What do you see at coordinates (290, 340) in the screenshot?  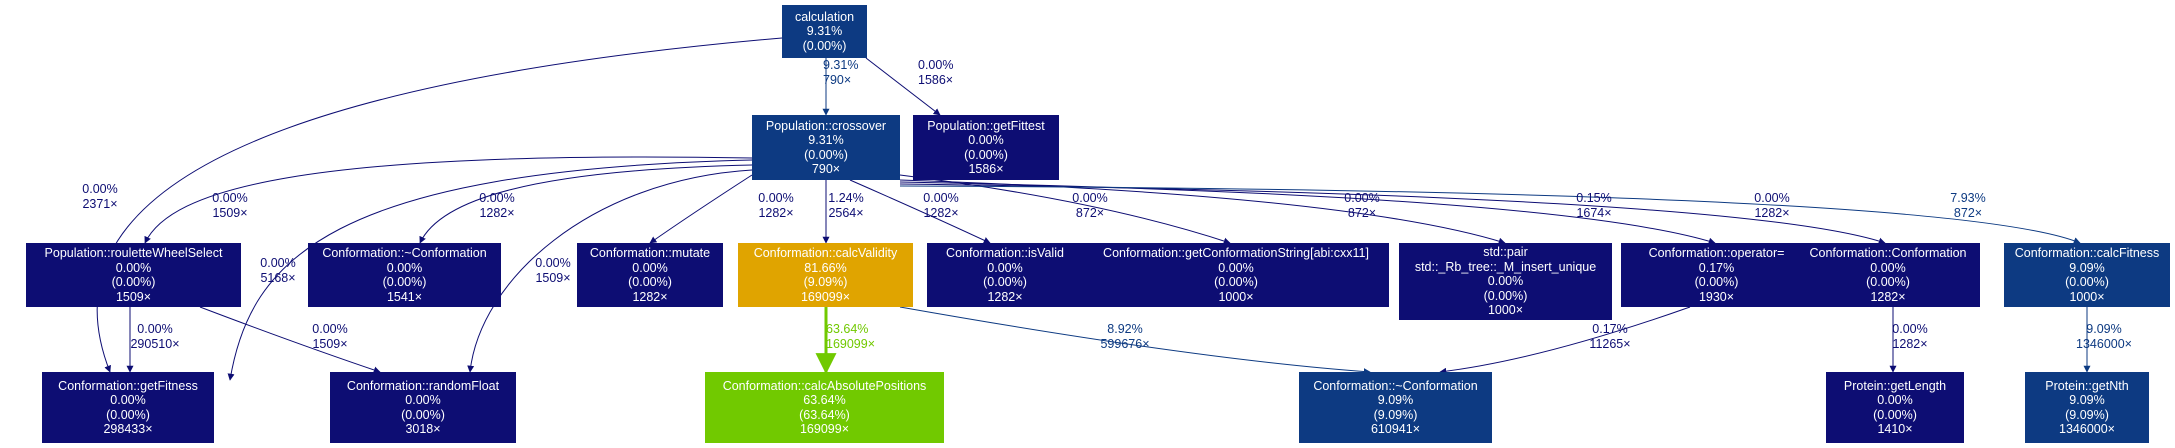 I see `edge-rouletteWheelSelect-to-randomFloat` at bounding box center [290, 340].